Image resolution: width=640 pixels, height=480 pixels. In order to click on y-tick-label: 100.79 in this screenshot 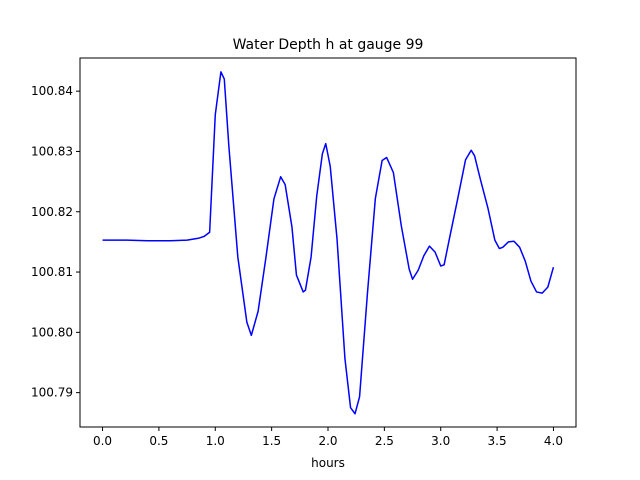, I will do `click(52, 393)`.